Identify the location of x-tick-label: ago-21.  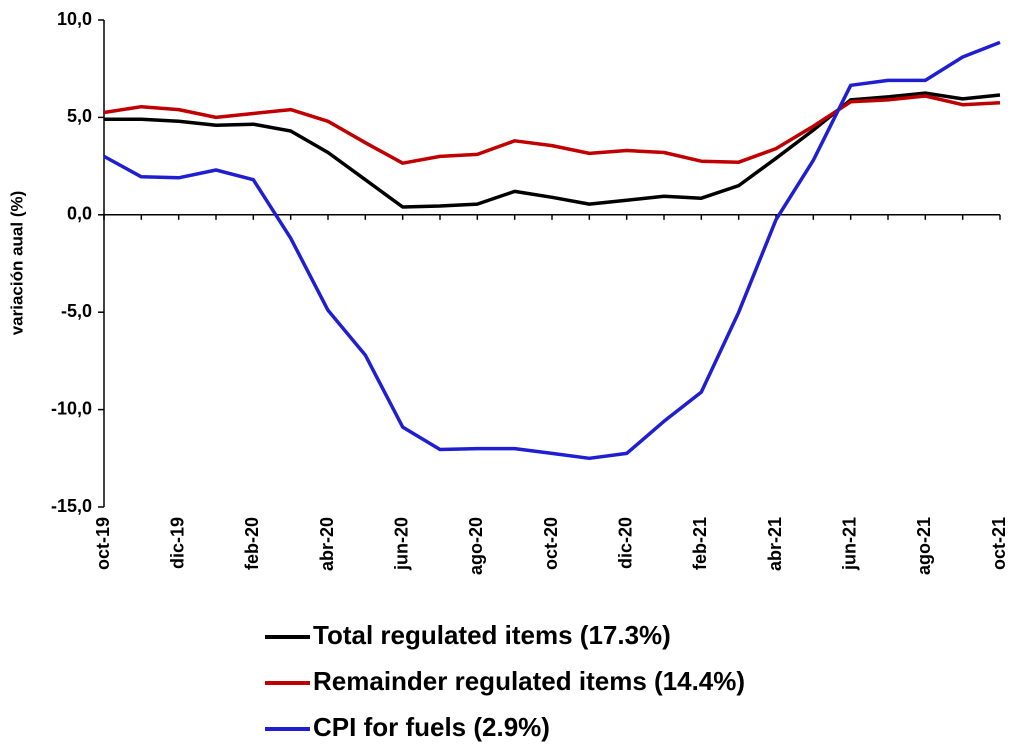
(924, 546).